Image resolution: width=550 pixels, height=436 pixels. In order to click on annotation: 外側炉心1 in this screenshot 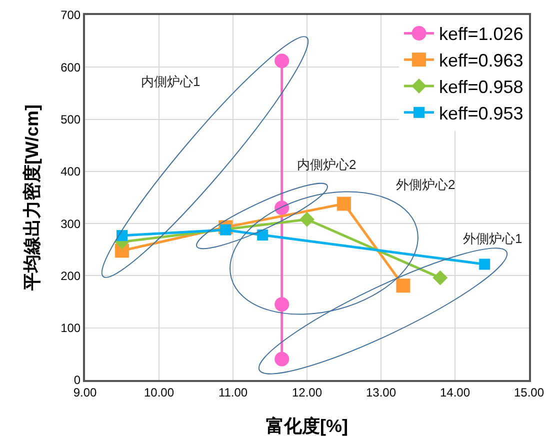, I will do `click(492, 238)`.